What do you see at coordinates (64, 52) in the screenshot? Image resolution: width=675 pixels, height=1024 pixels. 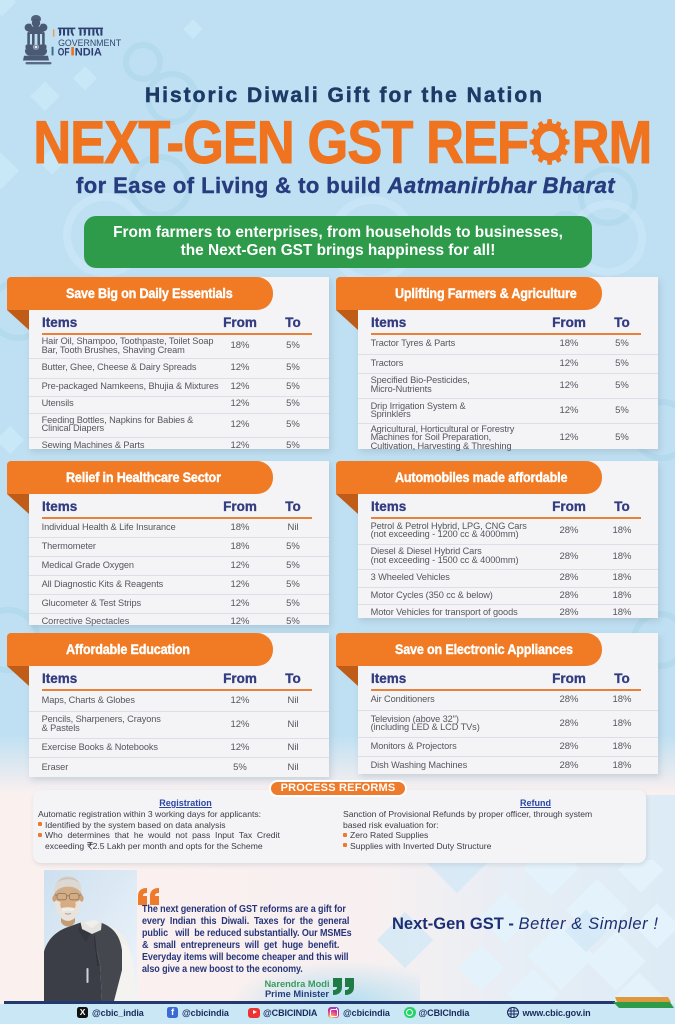 I see `svg-text: OF` at bounding box center [64, 52].